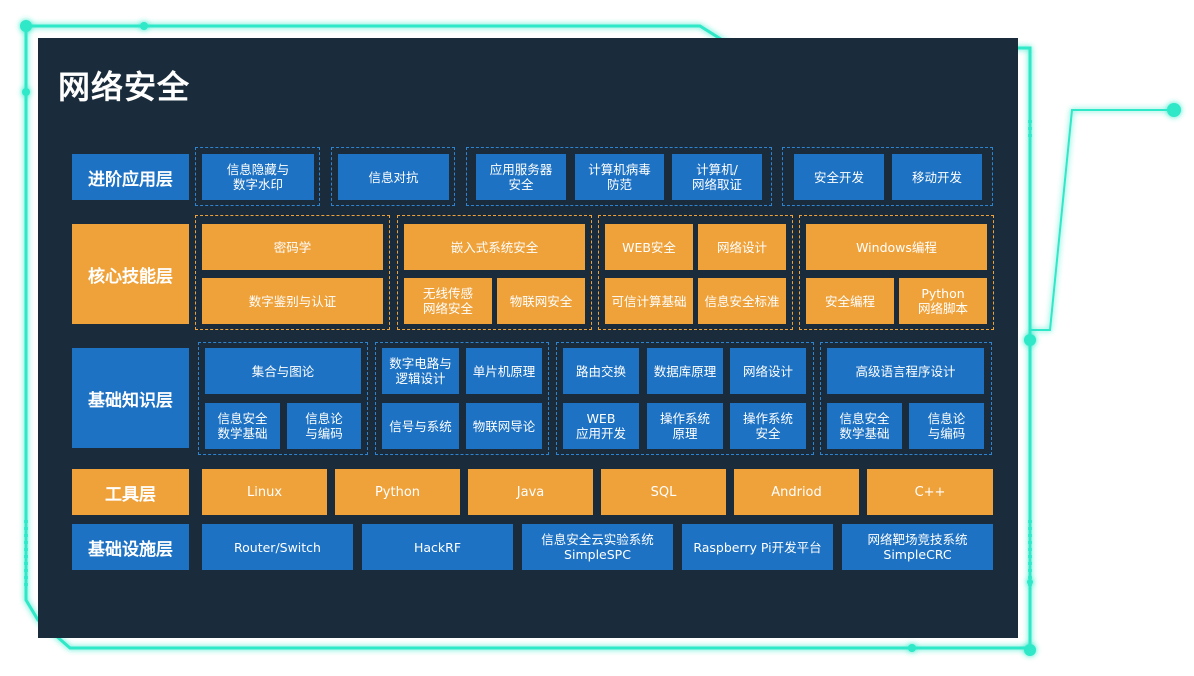 The height and width of the screenshot is (676, 1194). Describe the element at coordinates (649, 247) in the screenshot. I see `node-box: WEB安全` at that location.